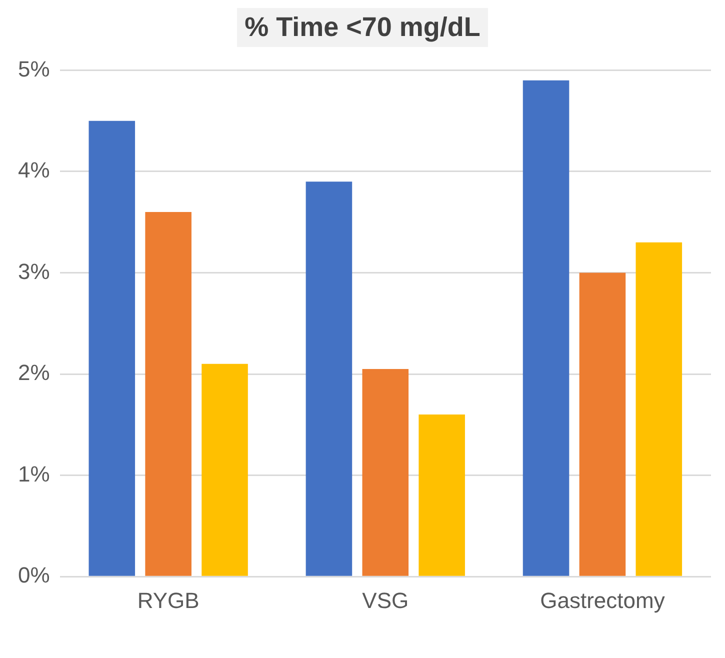 The image size is (725, 658). I want to click on y-tick-label: 4%, so click(34, 170).